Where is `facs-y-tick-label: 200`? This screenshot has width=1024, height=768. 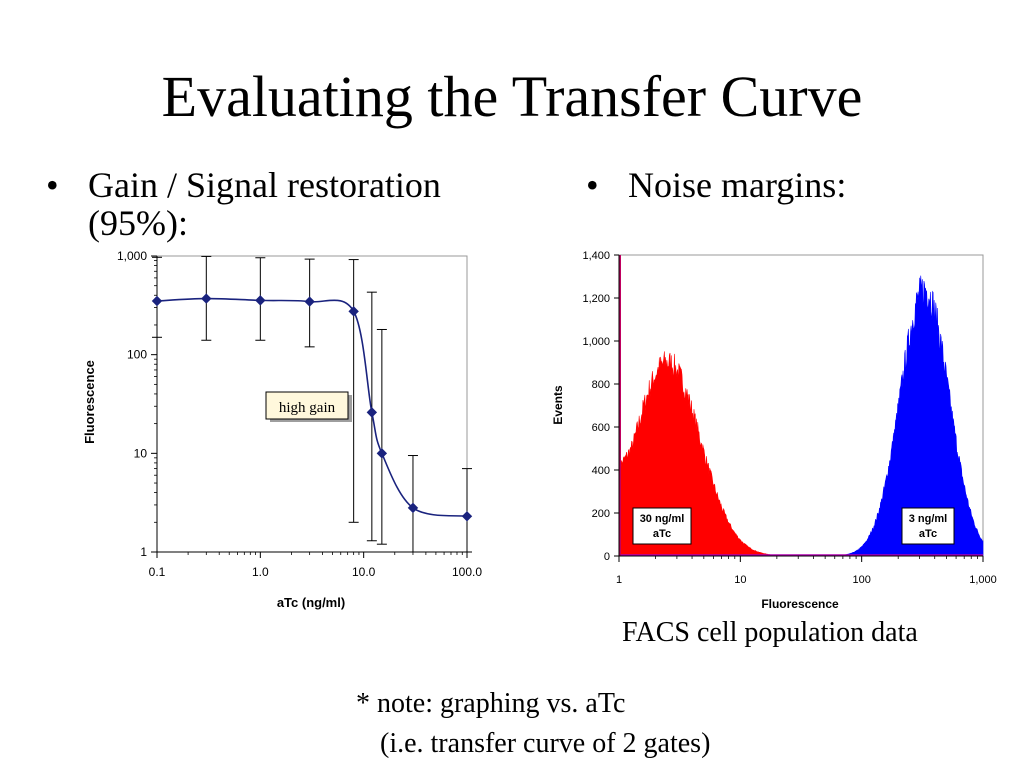
facs-y-tick-label: 200 is located at coordinates (601, 514).